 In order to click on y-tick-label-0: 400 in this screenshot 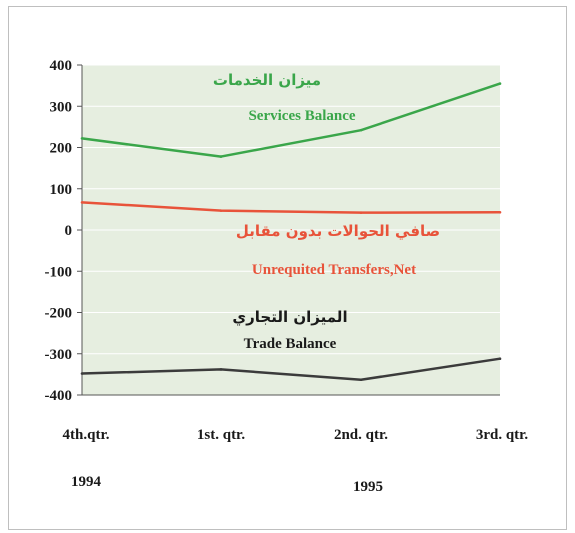, I will do `click(61, 66)`.